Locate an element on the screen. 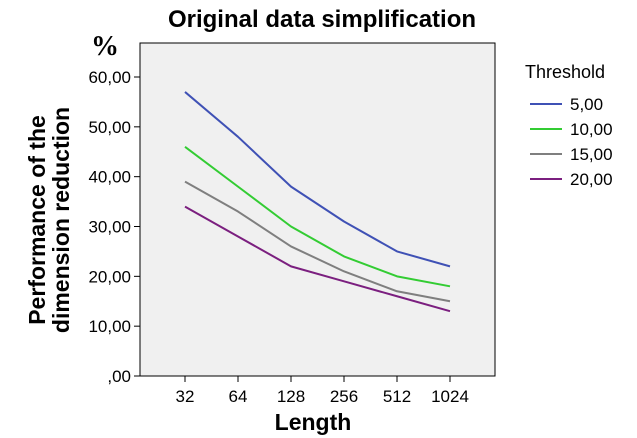  x-axis-title: Length is located at coordinates (313, 422).